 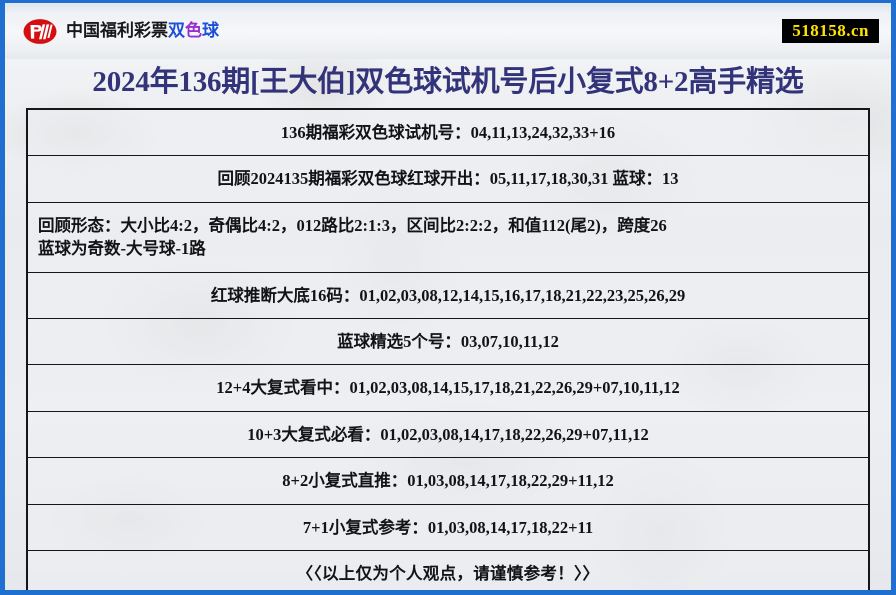 What do you see at coordinates (40, 31) in the screenshot?
I see `china-welfare-lottery-logo-icon` at bounding box center [40, 31].